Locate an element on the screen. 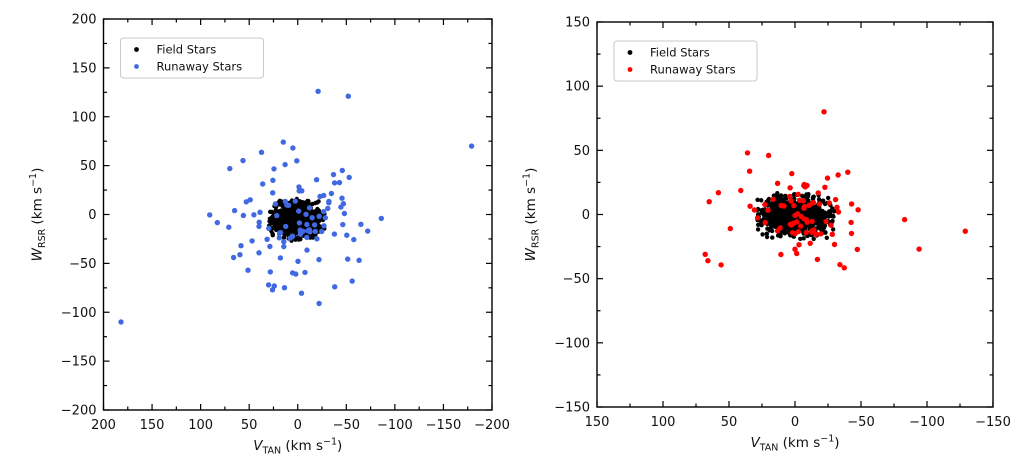 The width and height of the screenshot is (1024, 455). x-tick-label: −200 is located at coordinates (492, 425).